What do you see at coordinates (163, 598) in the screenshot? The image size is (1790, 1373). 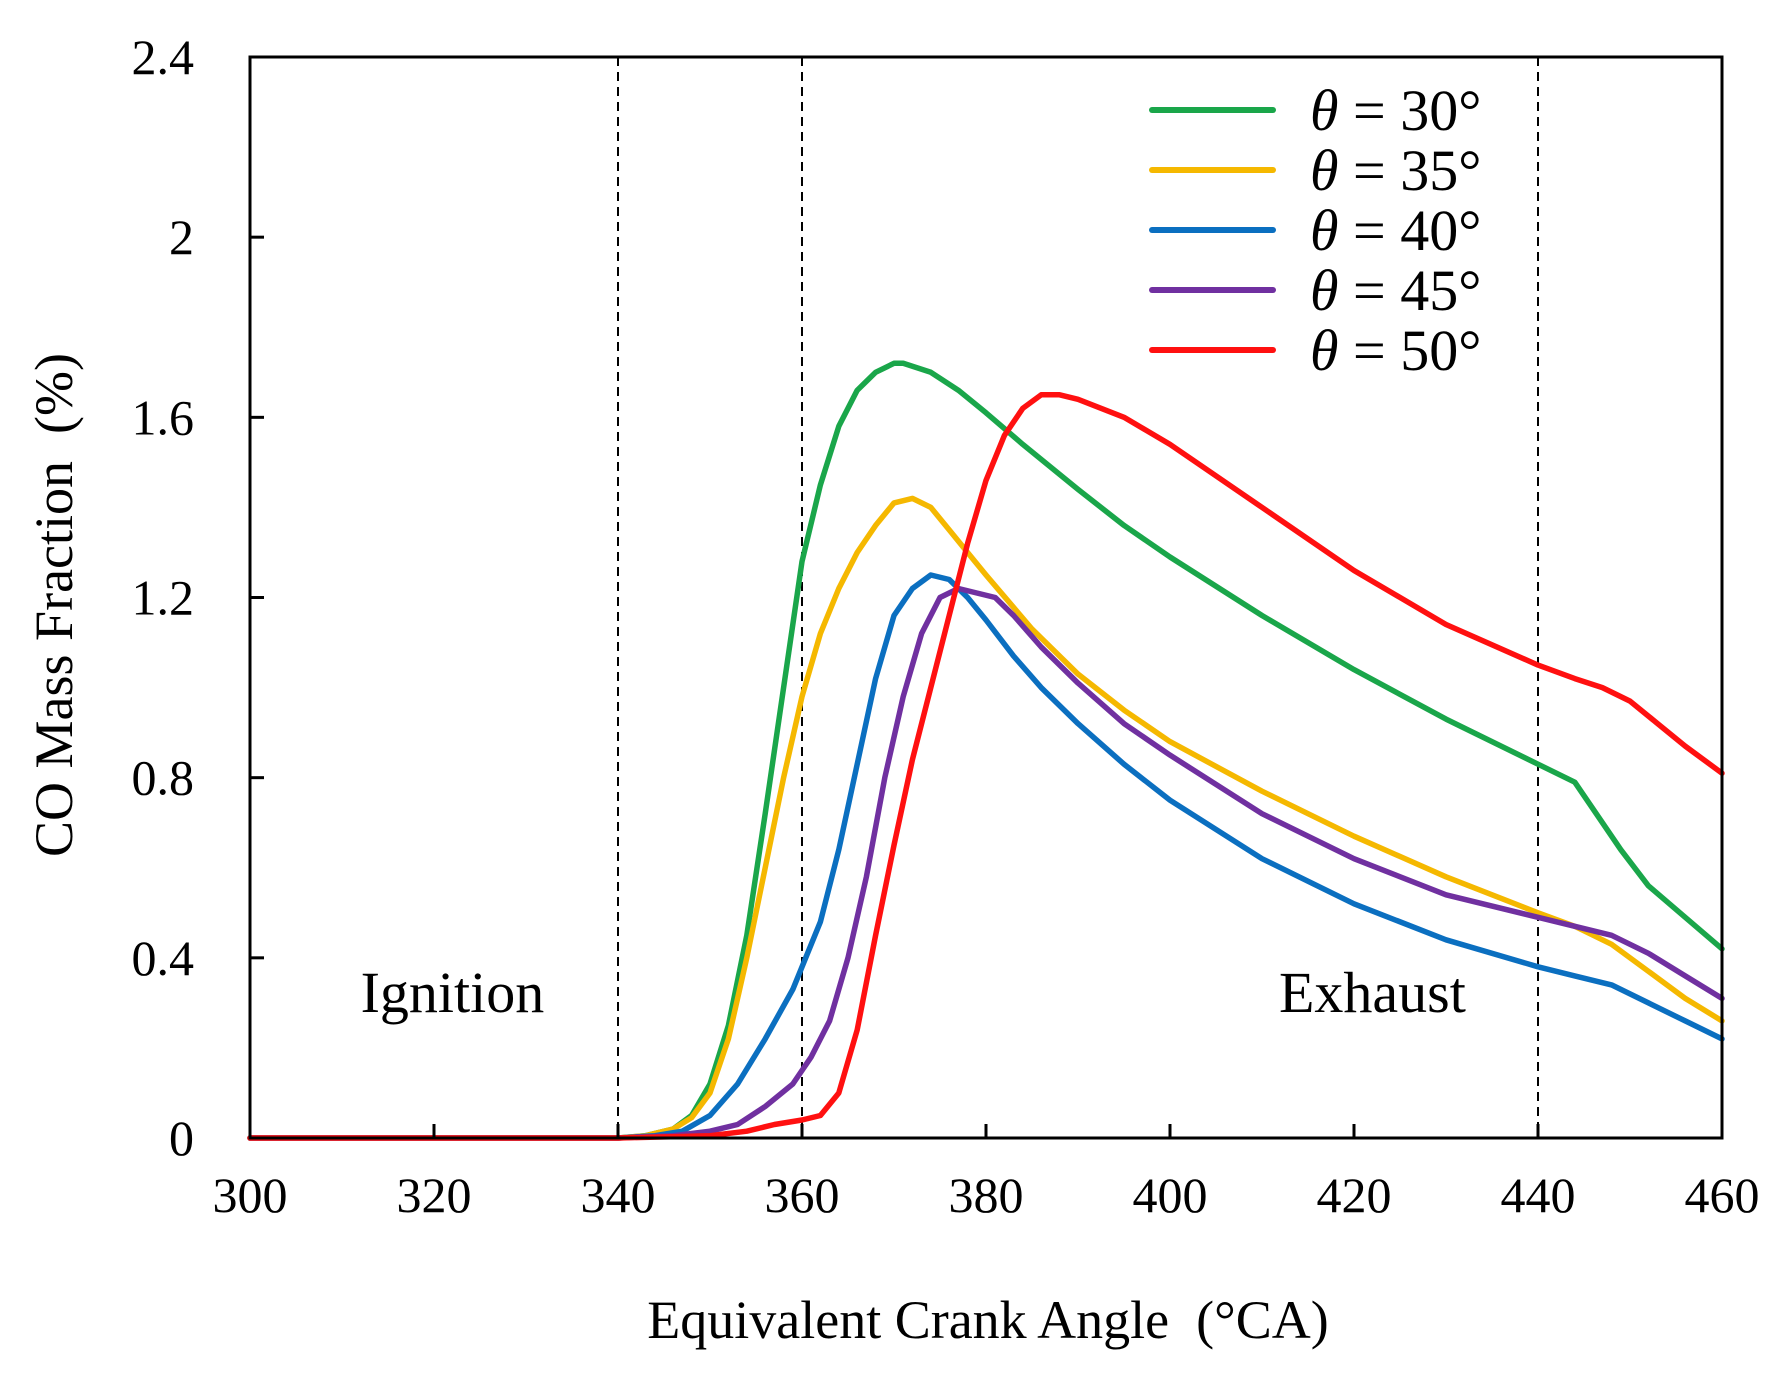 I see `y-tick-label: 1.2` at bounding box center [163, 598].